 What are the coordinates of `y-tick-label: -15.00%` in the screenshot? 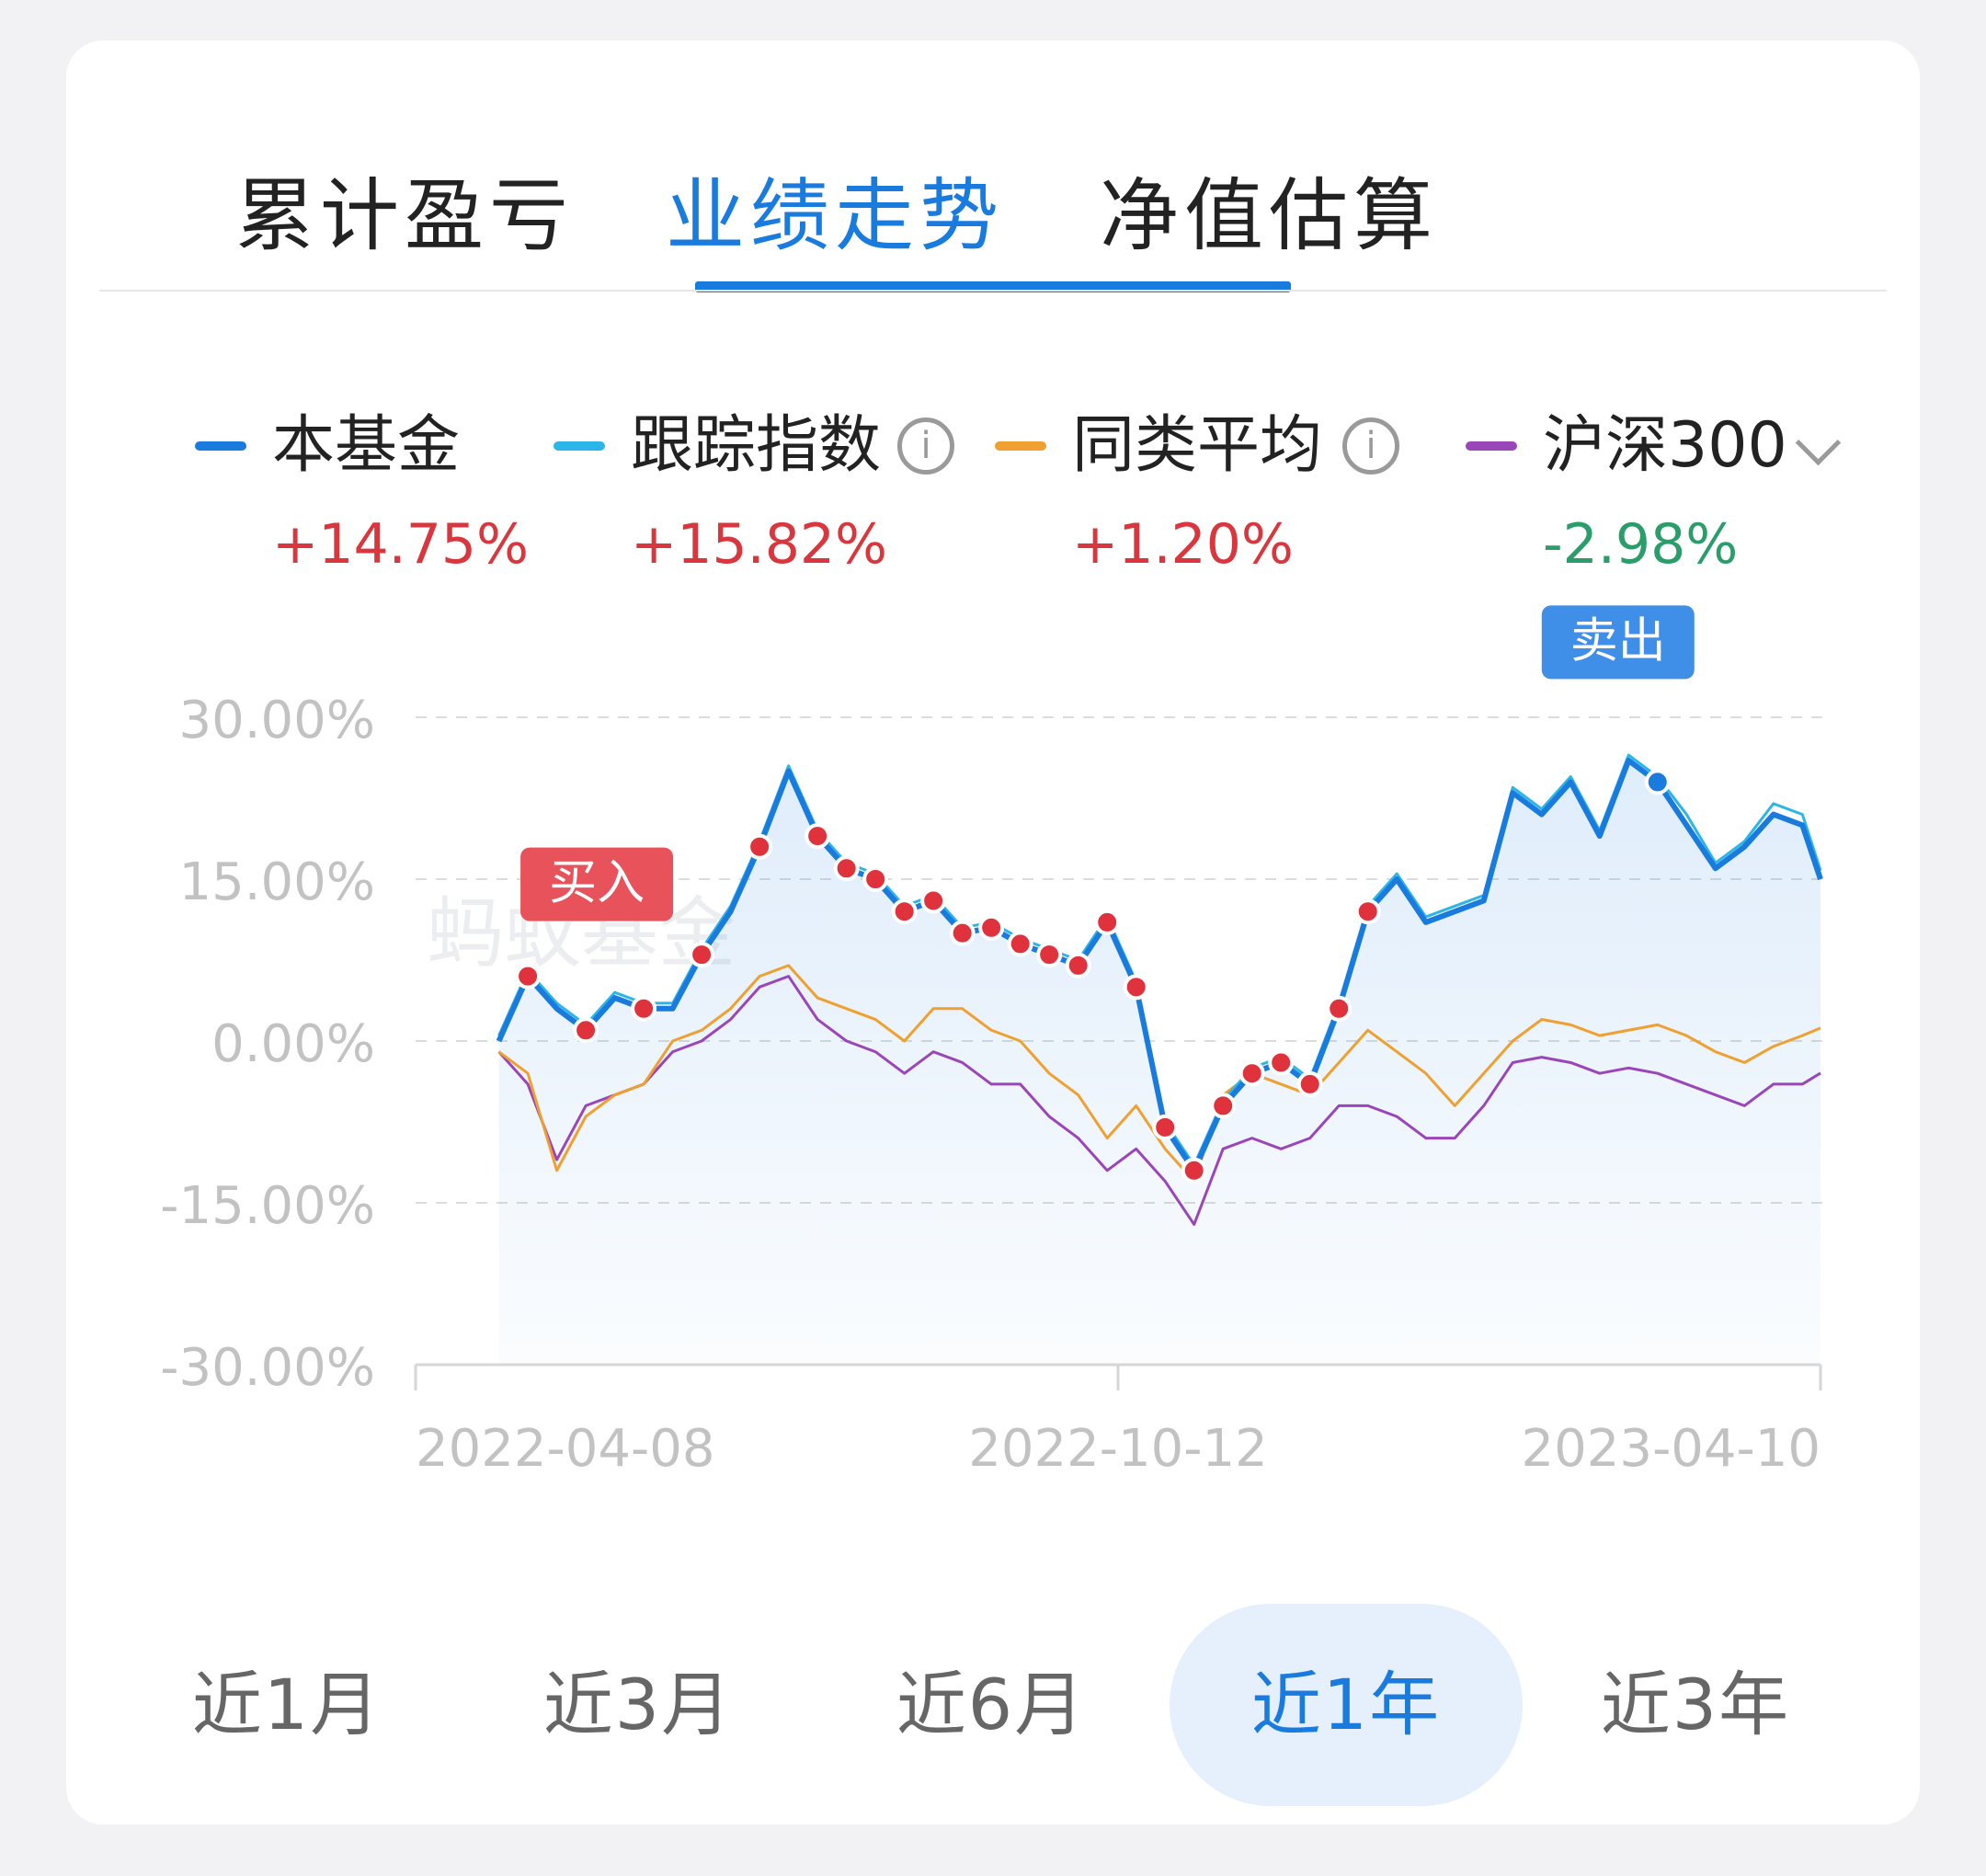 It's located at (267, 1206).